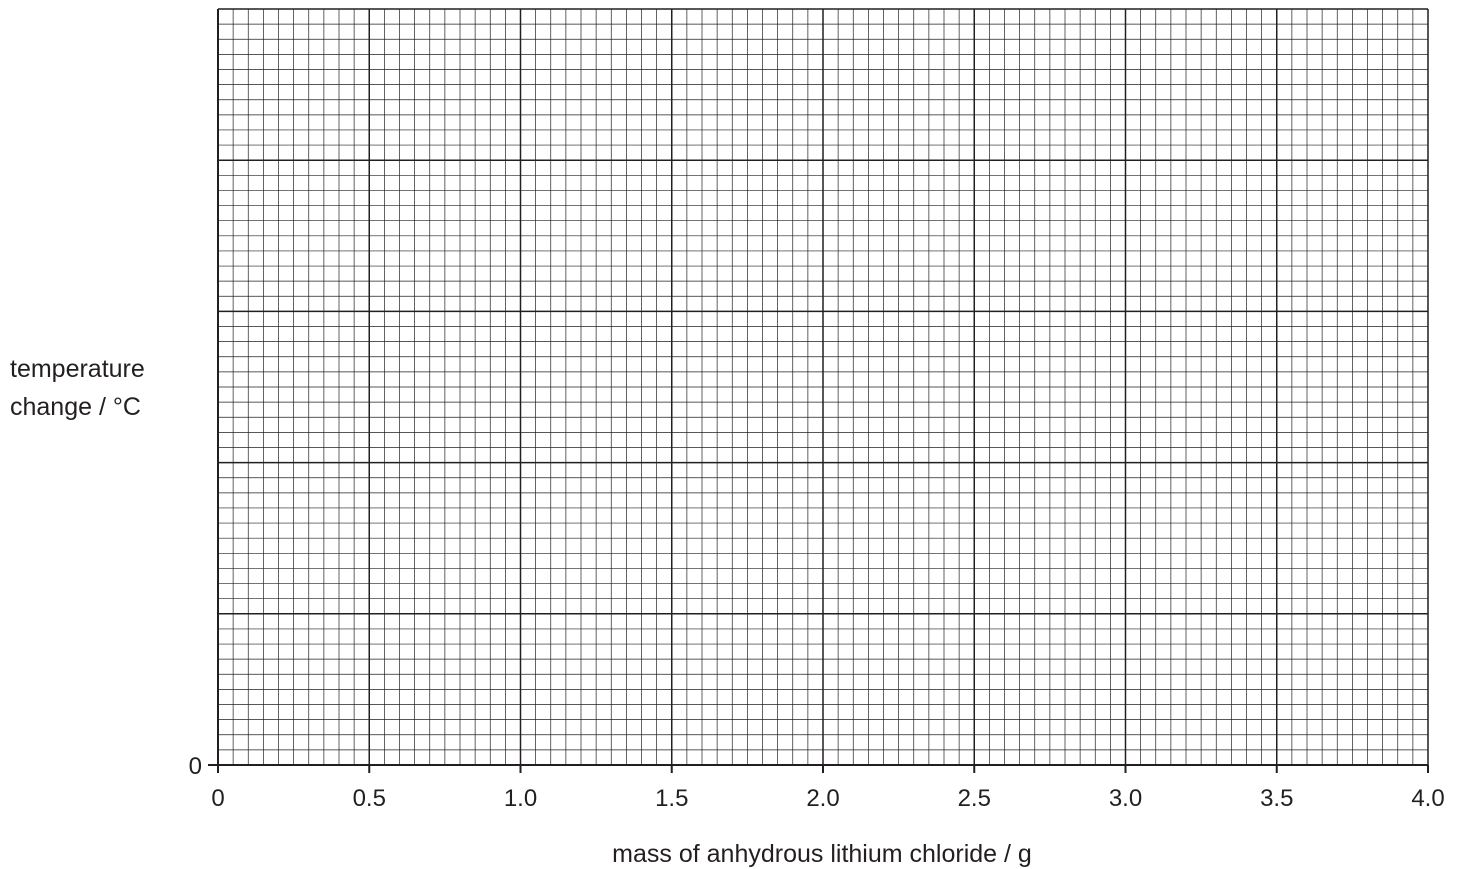 This screenshot has height=869, width=1464. I want to click on x-tick-label: 1.5, so click(671, 798).